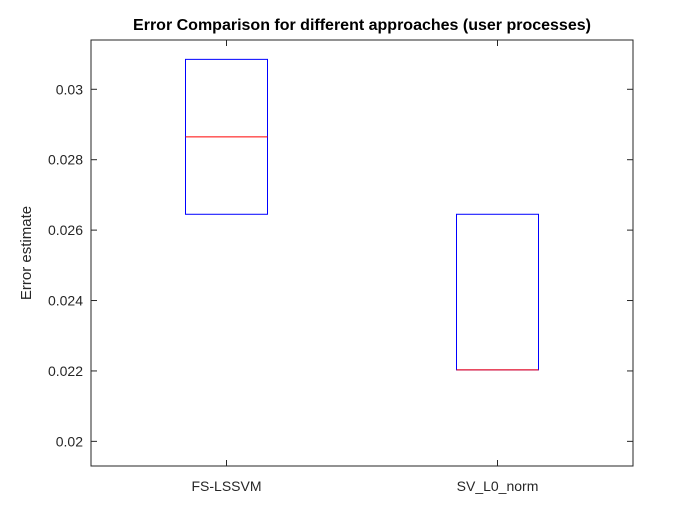  I want to click on y-axis-title: Error estimate, so click(26, 253).